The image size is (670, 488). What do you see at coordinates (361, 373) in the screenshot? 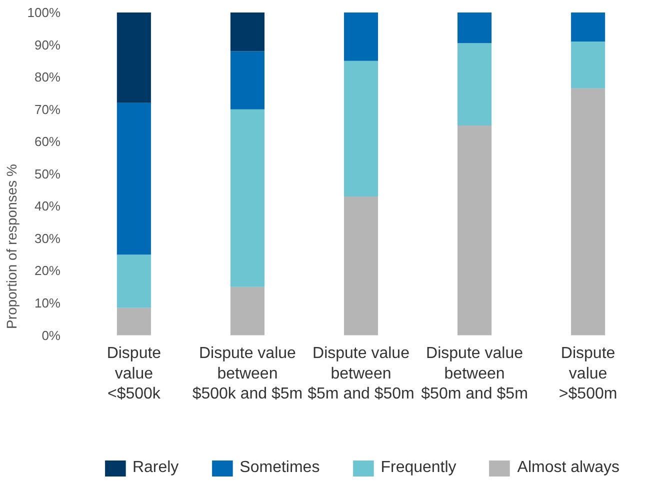
I see `x-tick-label: Dispute value between $5m and $50m` at bounding box center [361, 373].